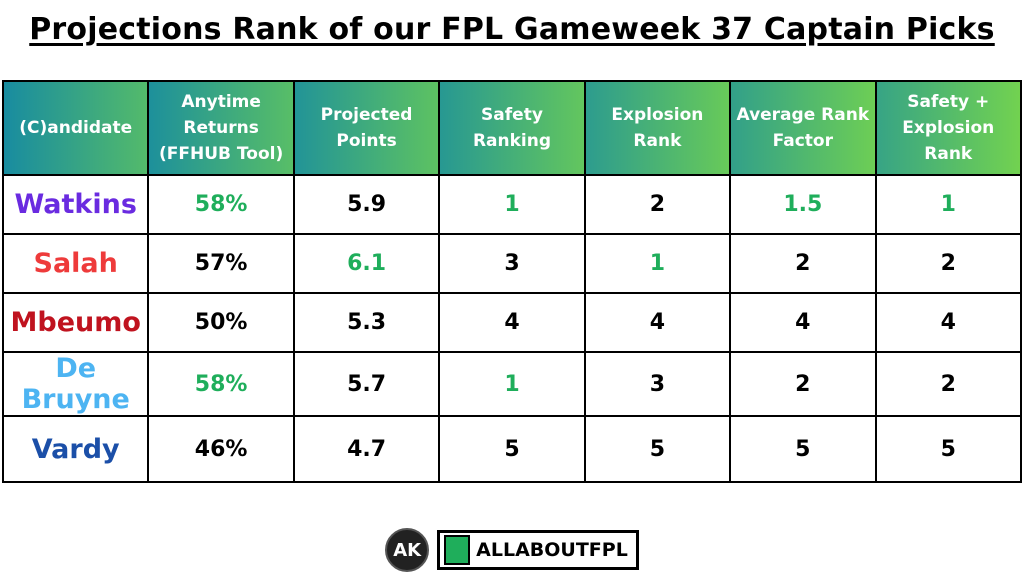 This screenshot has width=1024, height=576. I want to click on candidate-name: Watkins, so click(75, 204).